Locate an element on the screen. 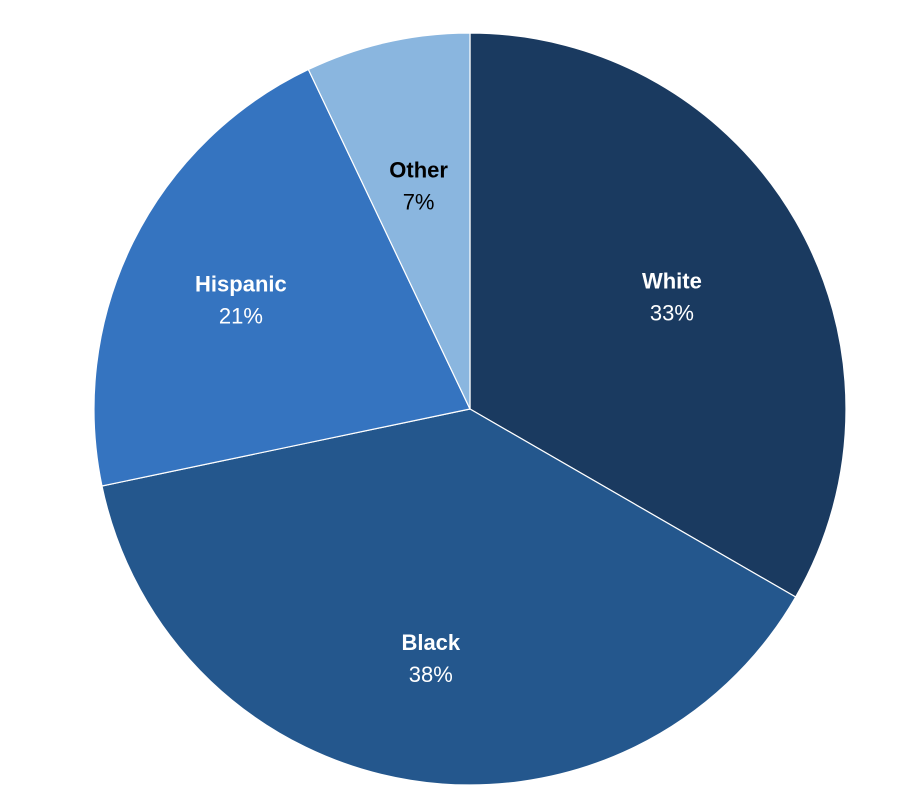 Image resolution: width=920 pixels, height=806 pixels. slice-value-black: 38% is located at coordinates (431, 674).